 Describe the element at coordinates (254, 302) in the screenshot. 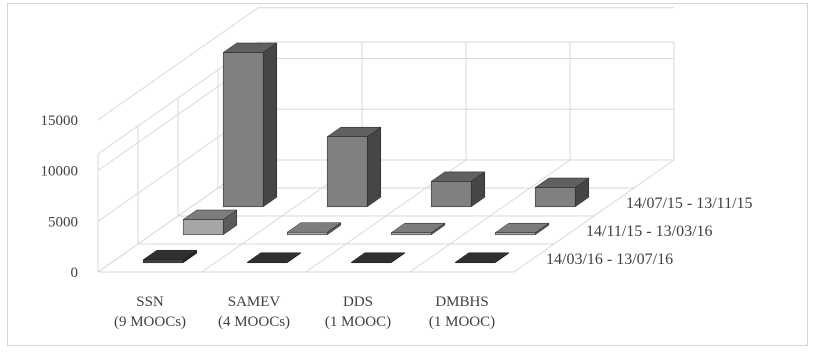

I see `x-category-label: SAMEV` at that location.